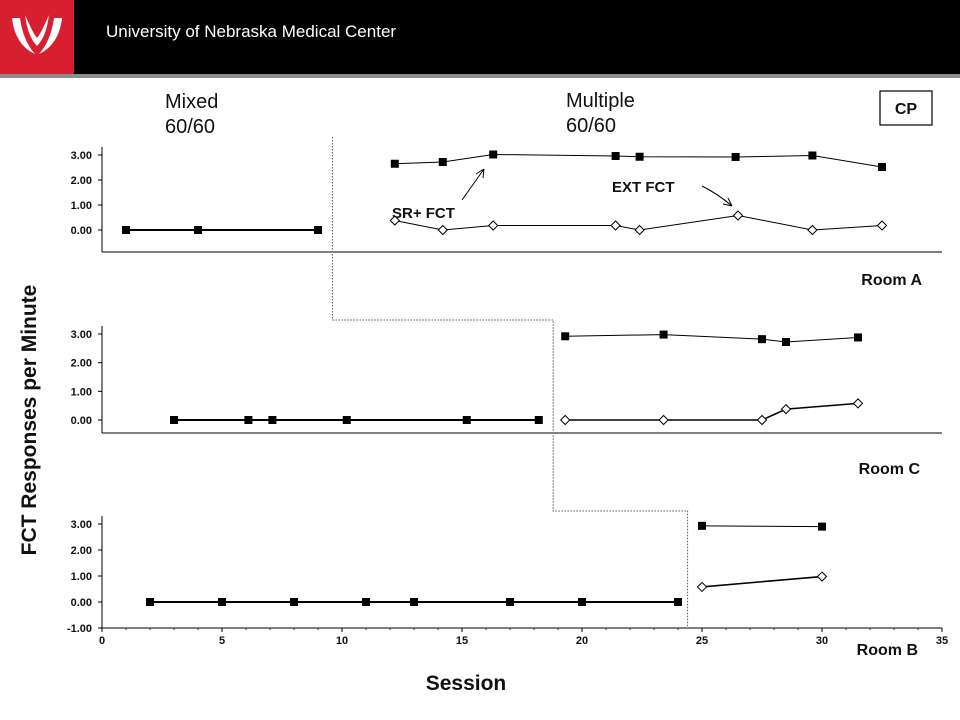 The image size is (960, 720). I want to click on annotation-arrow-ext-fct, so click(717, 196).